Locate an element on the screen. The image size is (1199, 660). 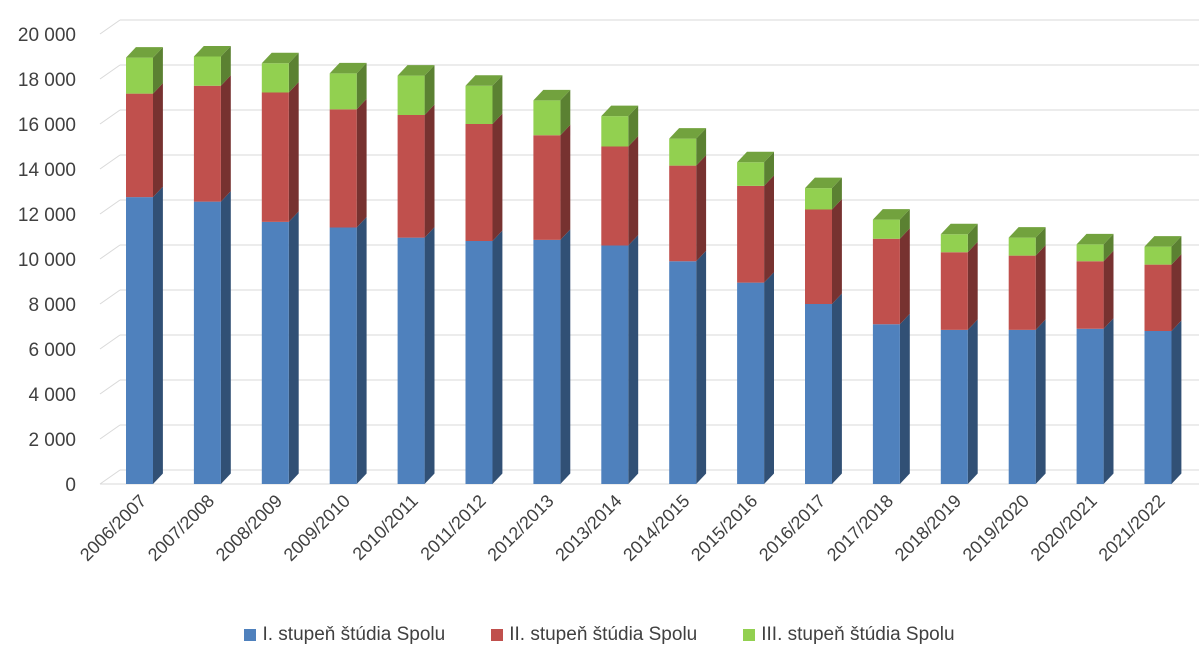
y-tick-label: 18 000 is located at coordinates (47, 80).